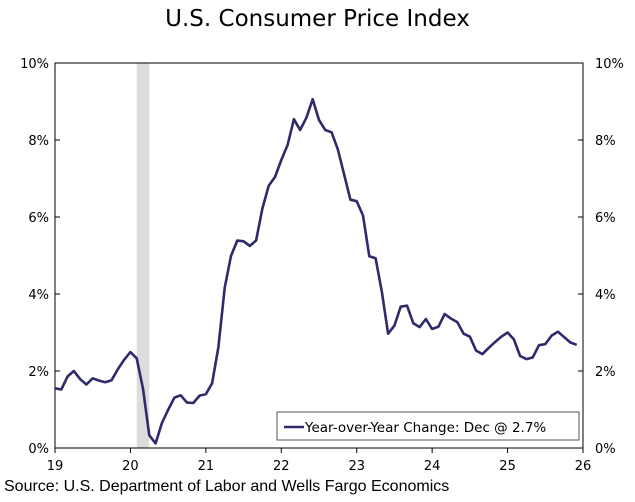 The height and width of the screenshot is (502, 635). I want to click on y-tick-label-right: 4%, so click(605, 295).